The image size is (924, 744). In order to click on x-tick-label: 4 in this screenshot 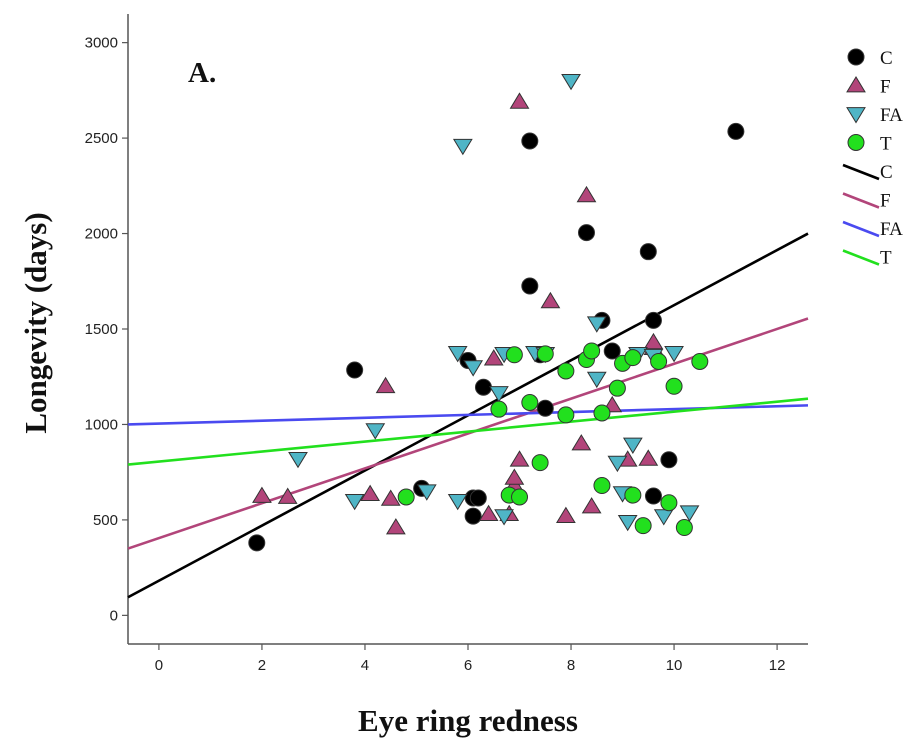, I will do `click(365, 665)`.